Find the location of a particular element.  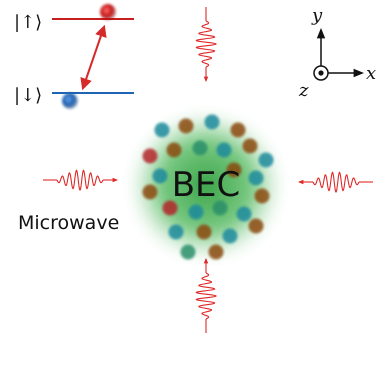

x-axis-label: x is located at coordinates (371, 73).